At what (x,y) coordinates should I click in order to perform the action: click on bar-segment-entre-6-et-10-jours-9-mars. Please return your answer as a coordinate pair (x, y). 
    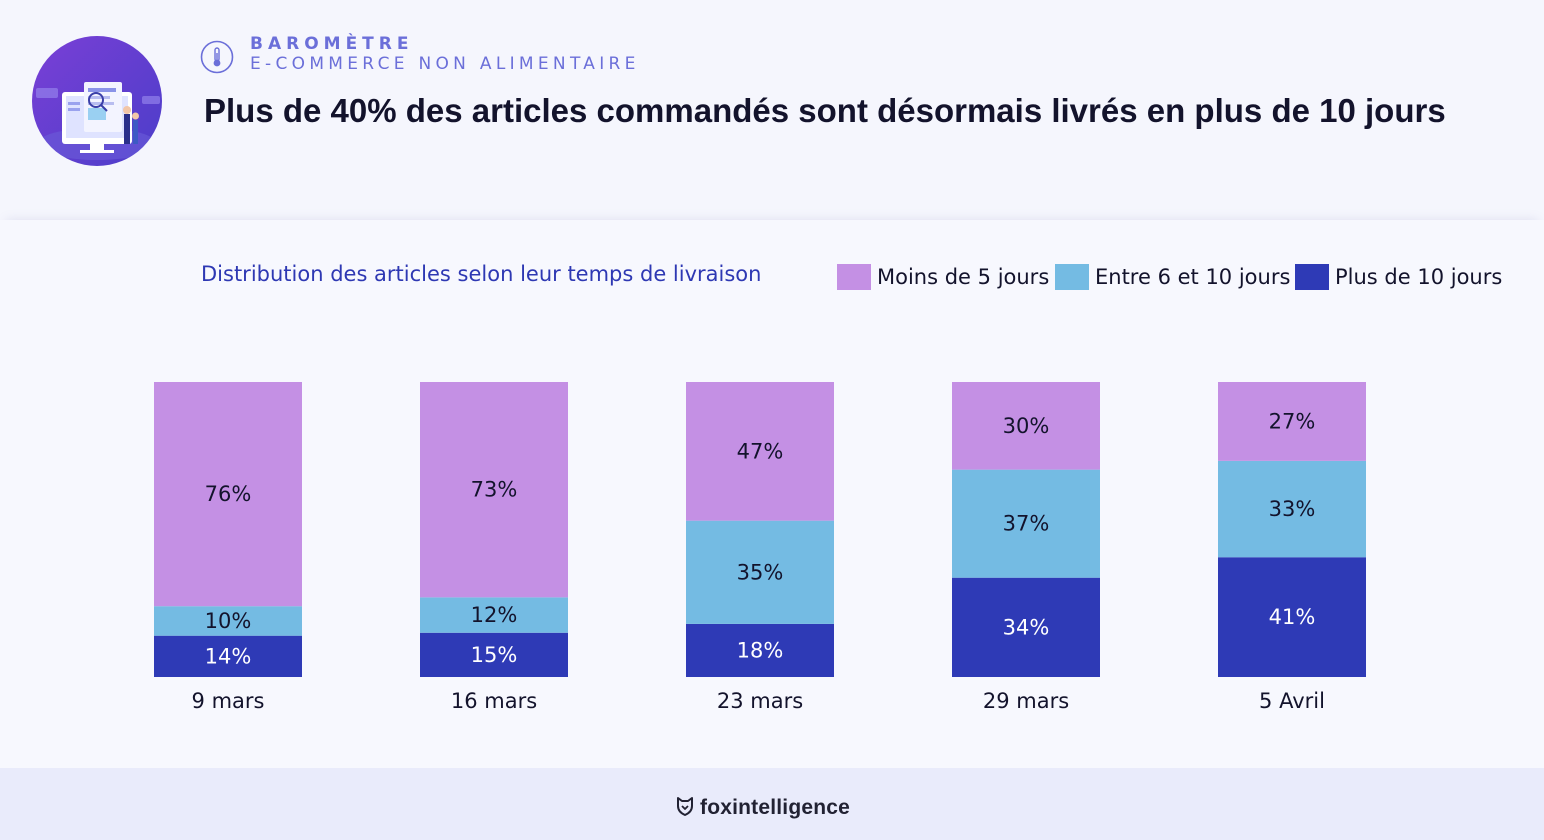
    Looking at the image, I should click on (228, 621).